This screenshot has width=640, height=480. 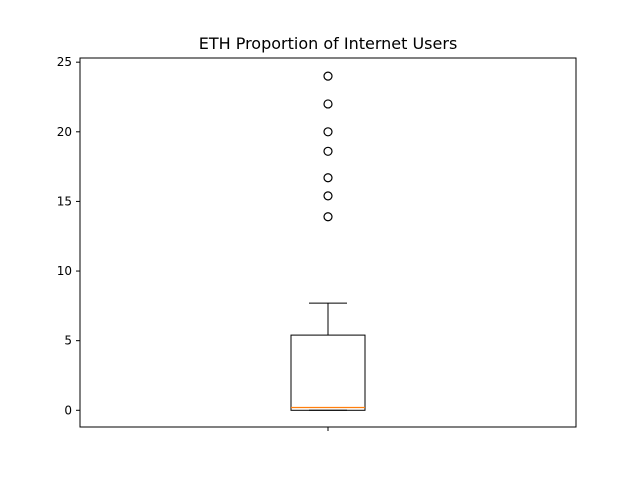 I want to click on chart-title: ETH Proportion of Internet Users, so click(x=328, y=43).